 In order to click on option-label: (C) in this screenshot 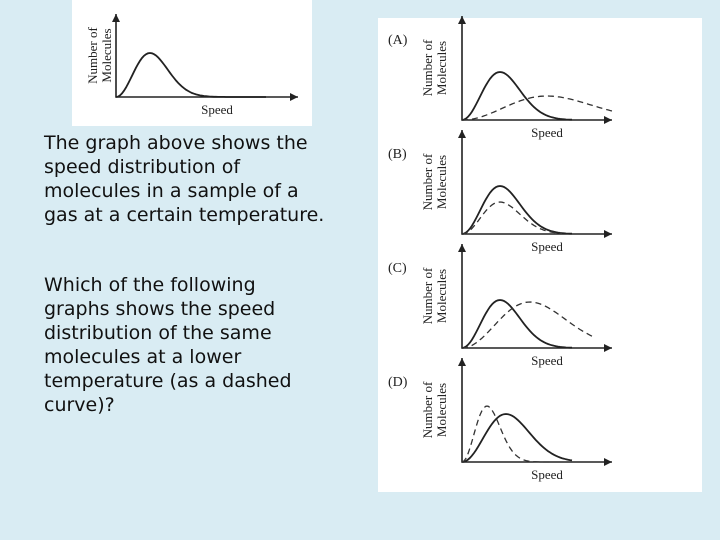, I will do `click(397, 268)`.